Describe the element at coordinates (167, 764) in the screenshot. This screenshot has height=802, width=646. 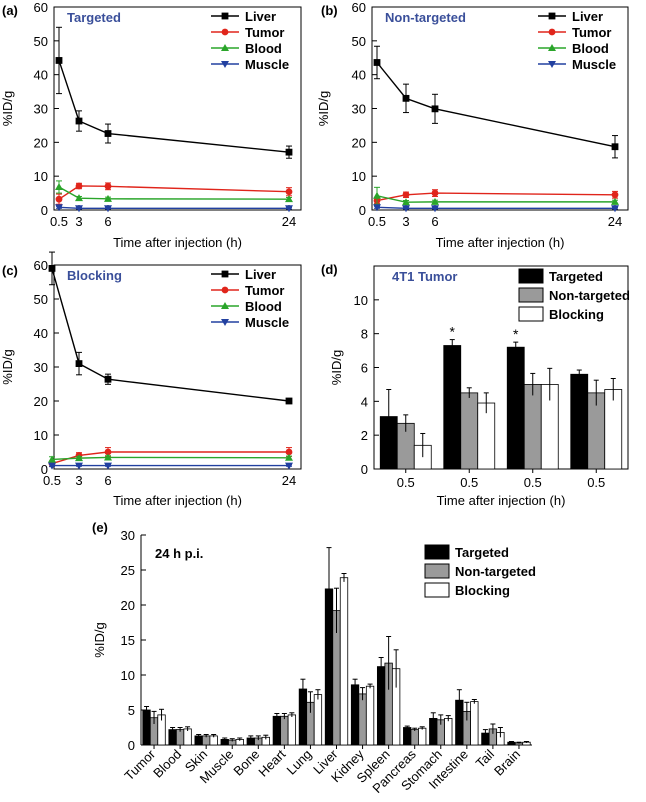
I see `x-tick-label: Blood` at that location.